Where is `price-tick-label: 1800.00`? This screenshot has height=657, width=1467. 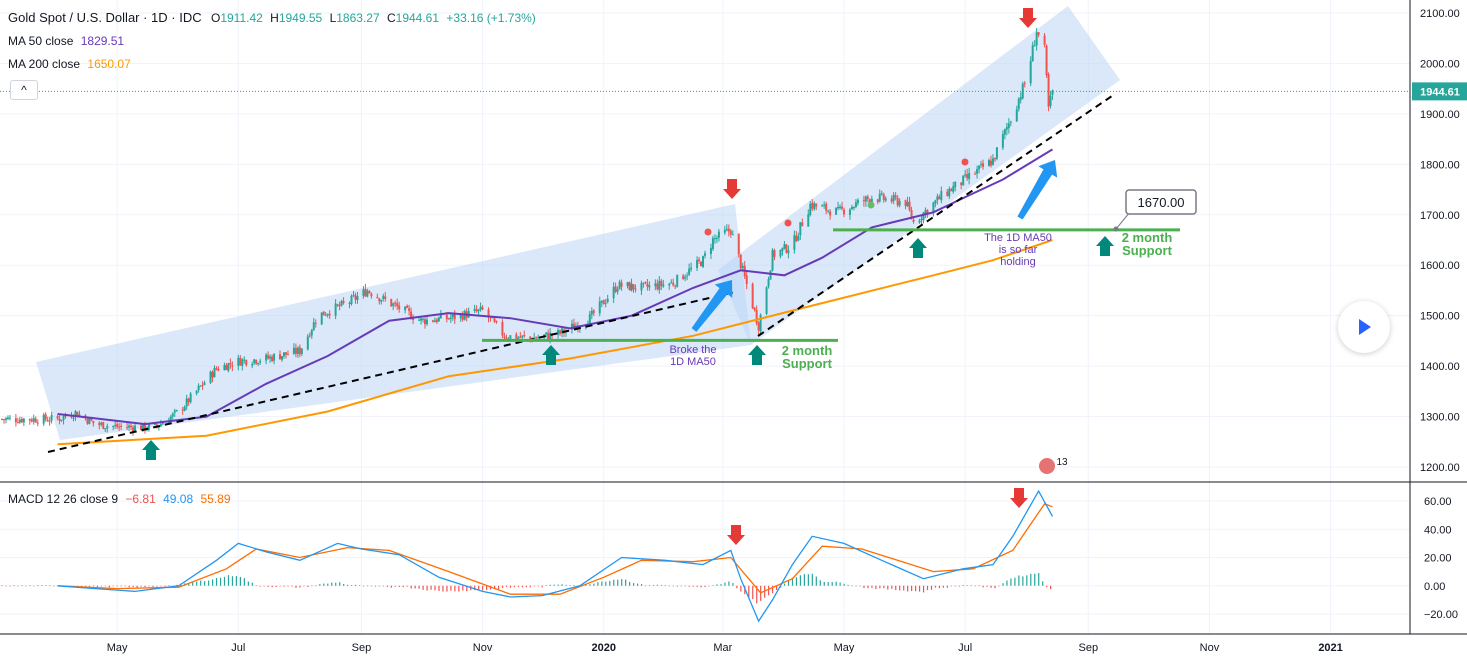
price-tick-label: 1800.00 is located at coordinates (1440, 165).